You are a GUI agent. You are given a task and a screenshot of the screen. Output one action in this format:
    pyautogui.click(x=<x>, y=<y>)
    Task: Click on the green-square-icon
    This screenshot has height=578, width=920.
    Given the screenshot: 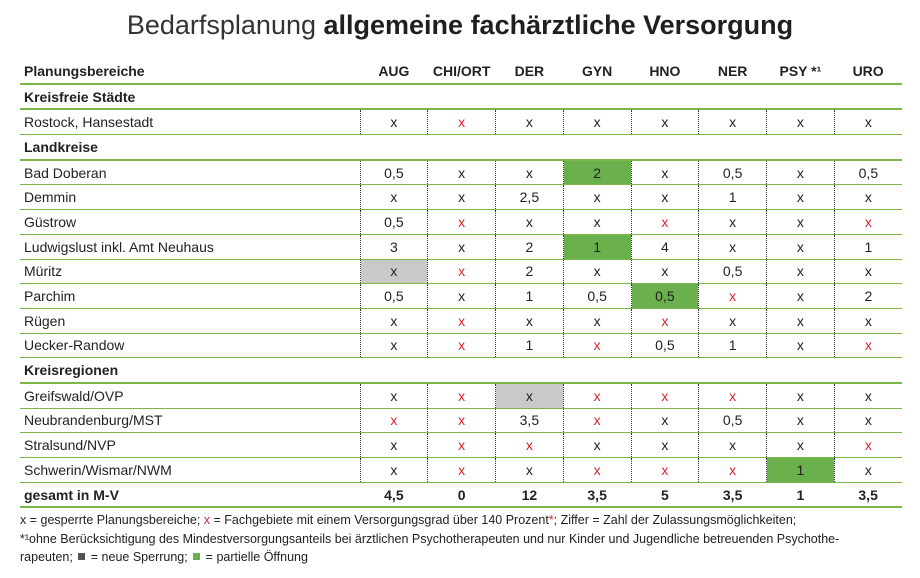 What is the action you would take?
    pyautogui.click(x=197, y=556)
    